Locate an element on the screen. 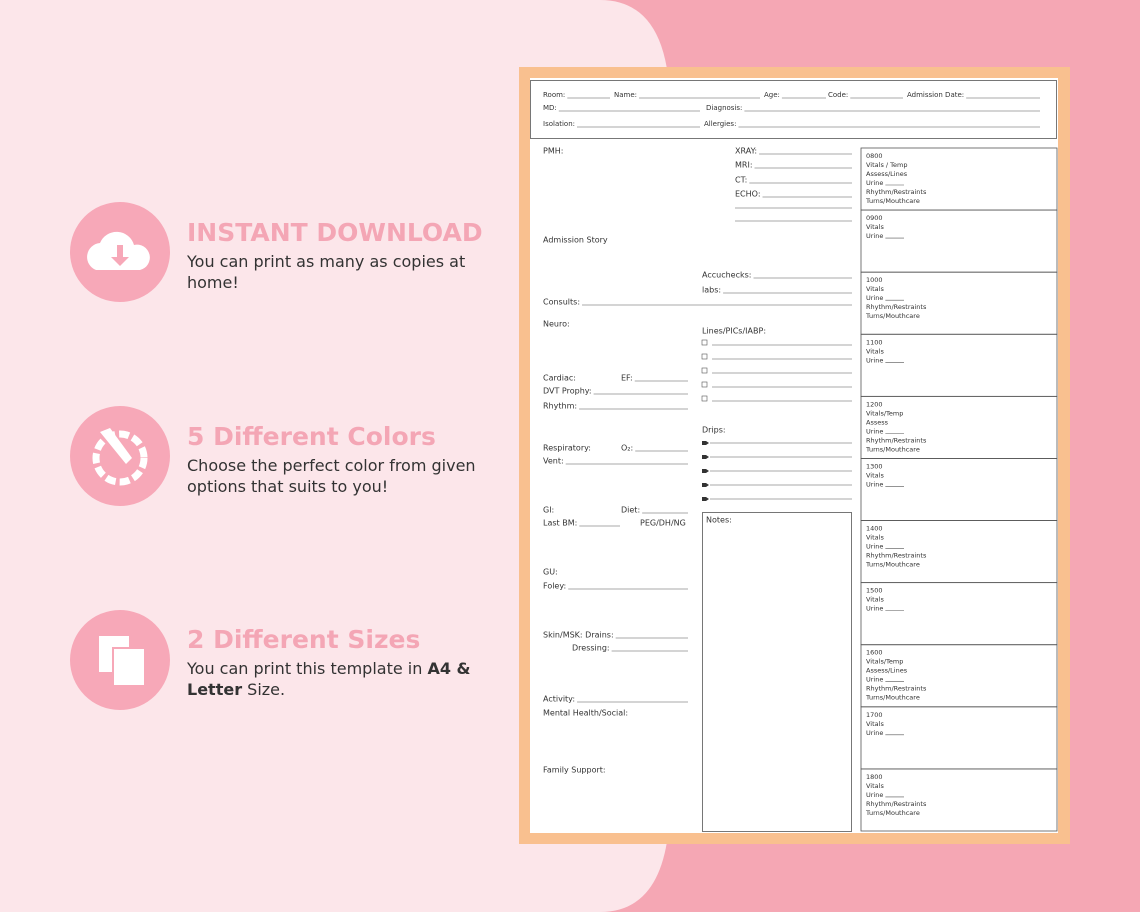  field-label: Consults: is located at coordinates (561, 302).